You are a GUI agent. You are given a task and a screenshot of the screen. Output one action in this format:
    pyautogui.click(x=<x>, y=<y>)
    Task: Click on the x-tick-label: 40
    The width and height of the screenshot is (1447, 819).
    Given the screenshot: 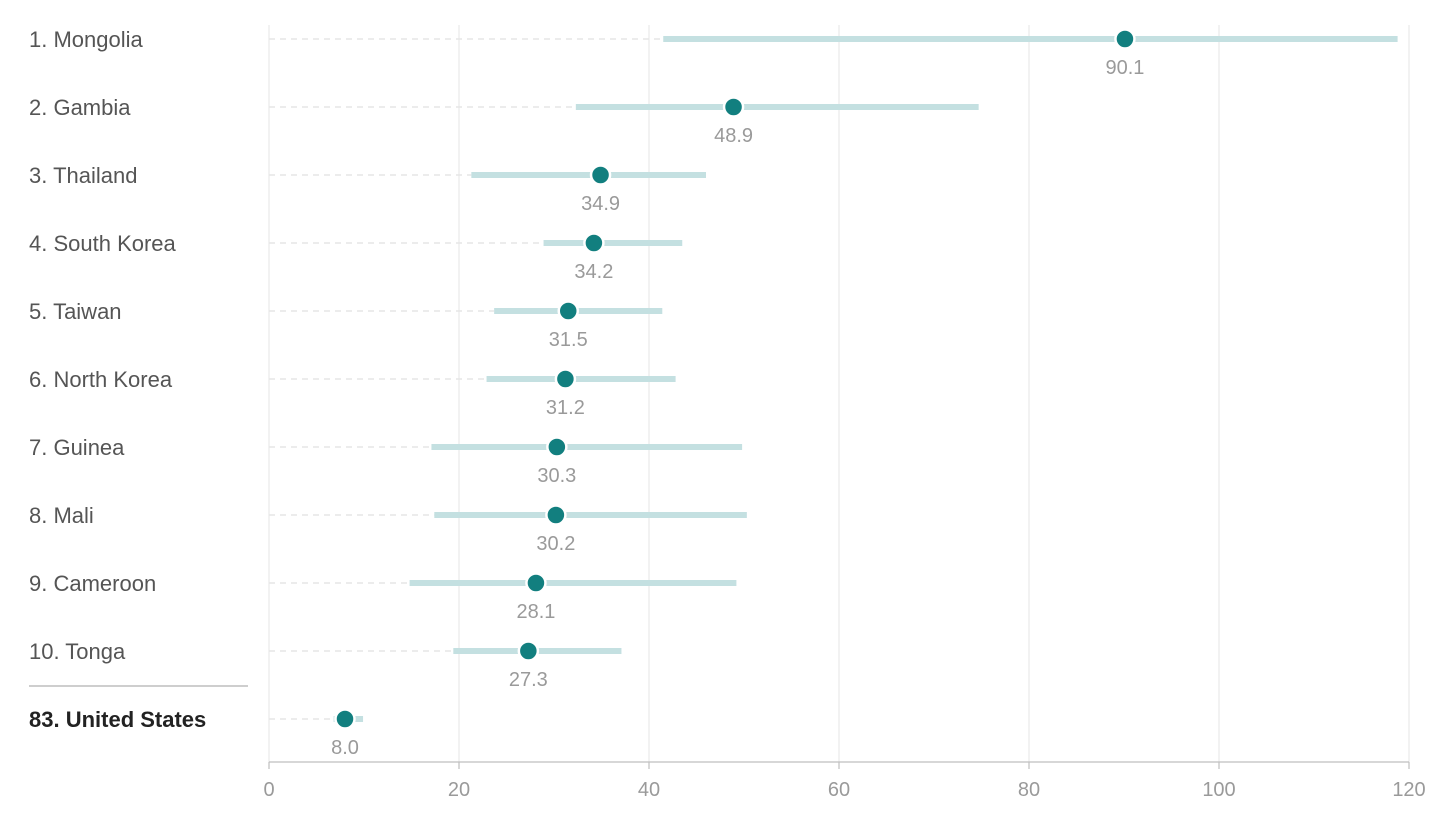 What is the action you would take?
    pyautogui.click(x=649, y=790)
    